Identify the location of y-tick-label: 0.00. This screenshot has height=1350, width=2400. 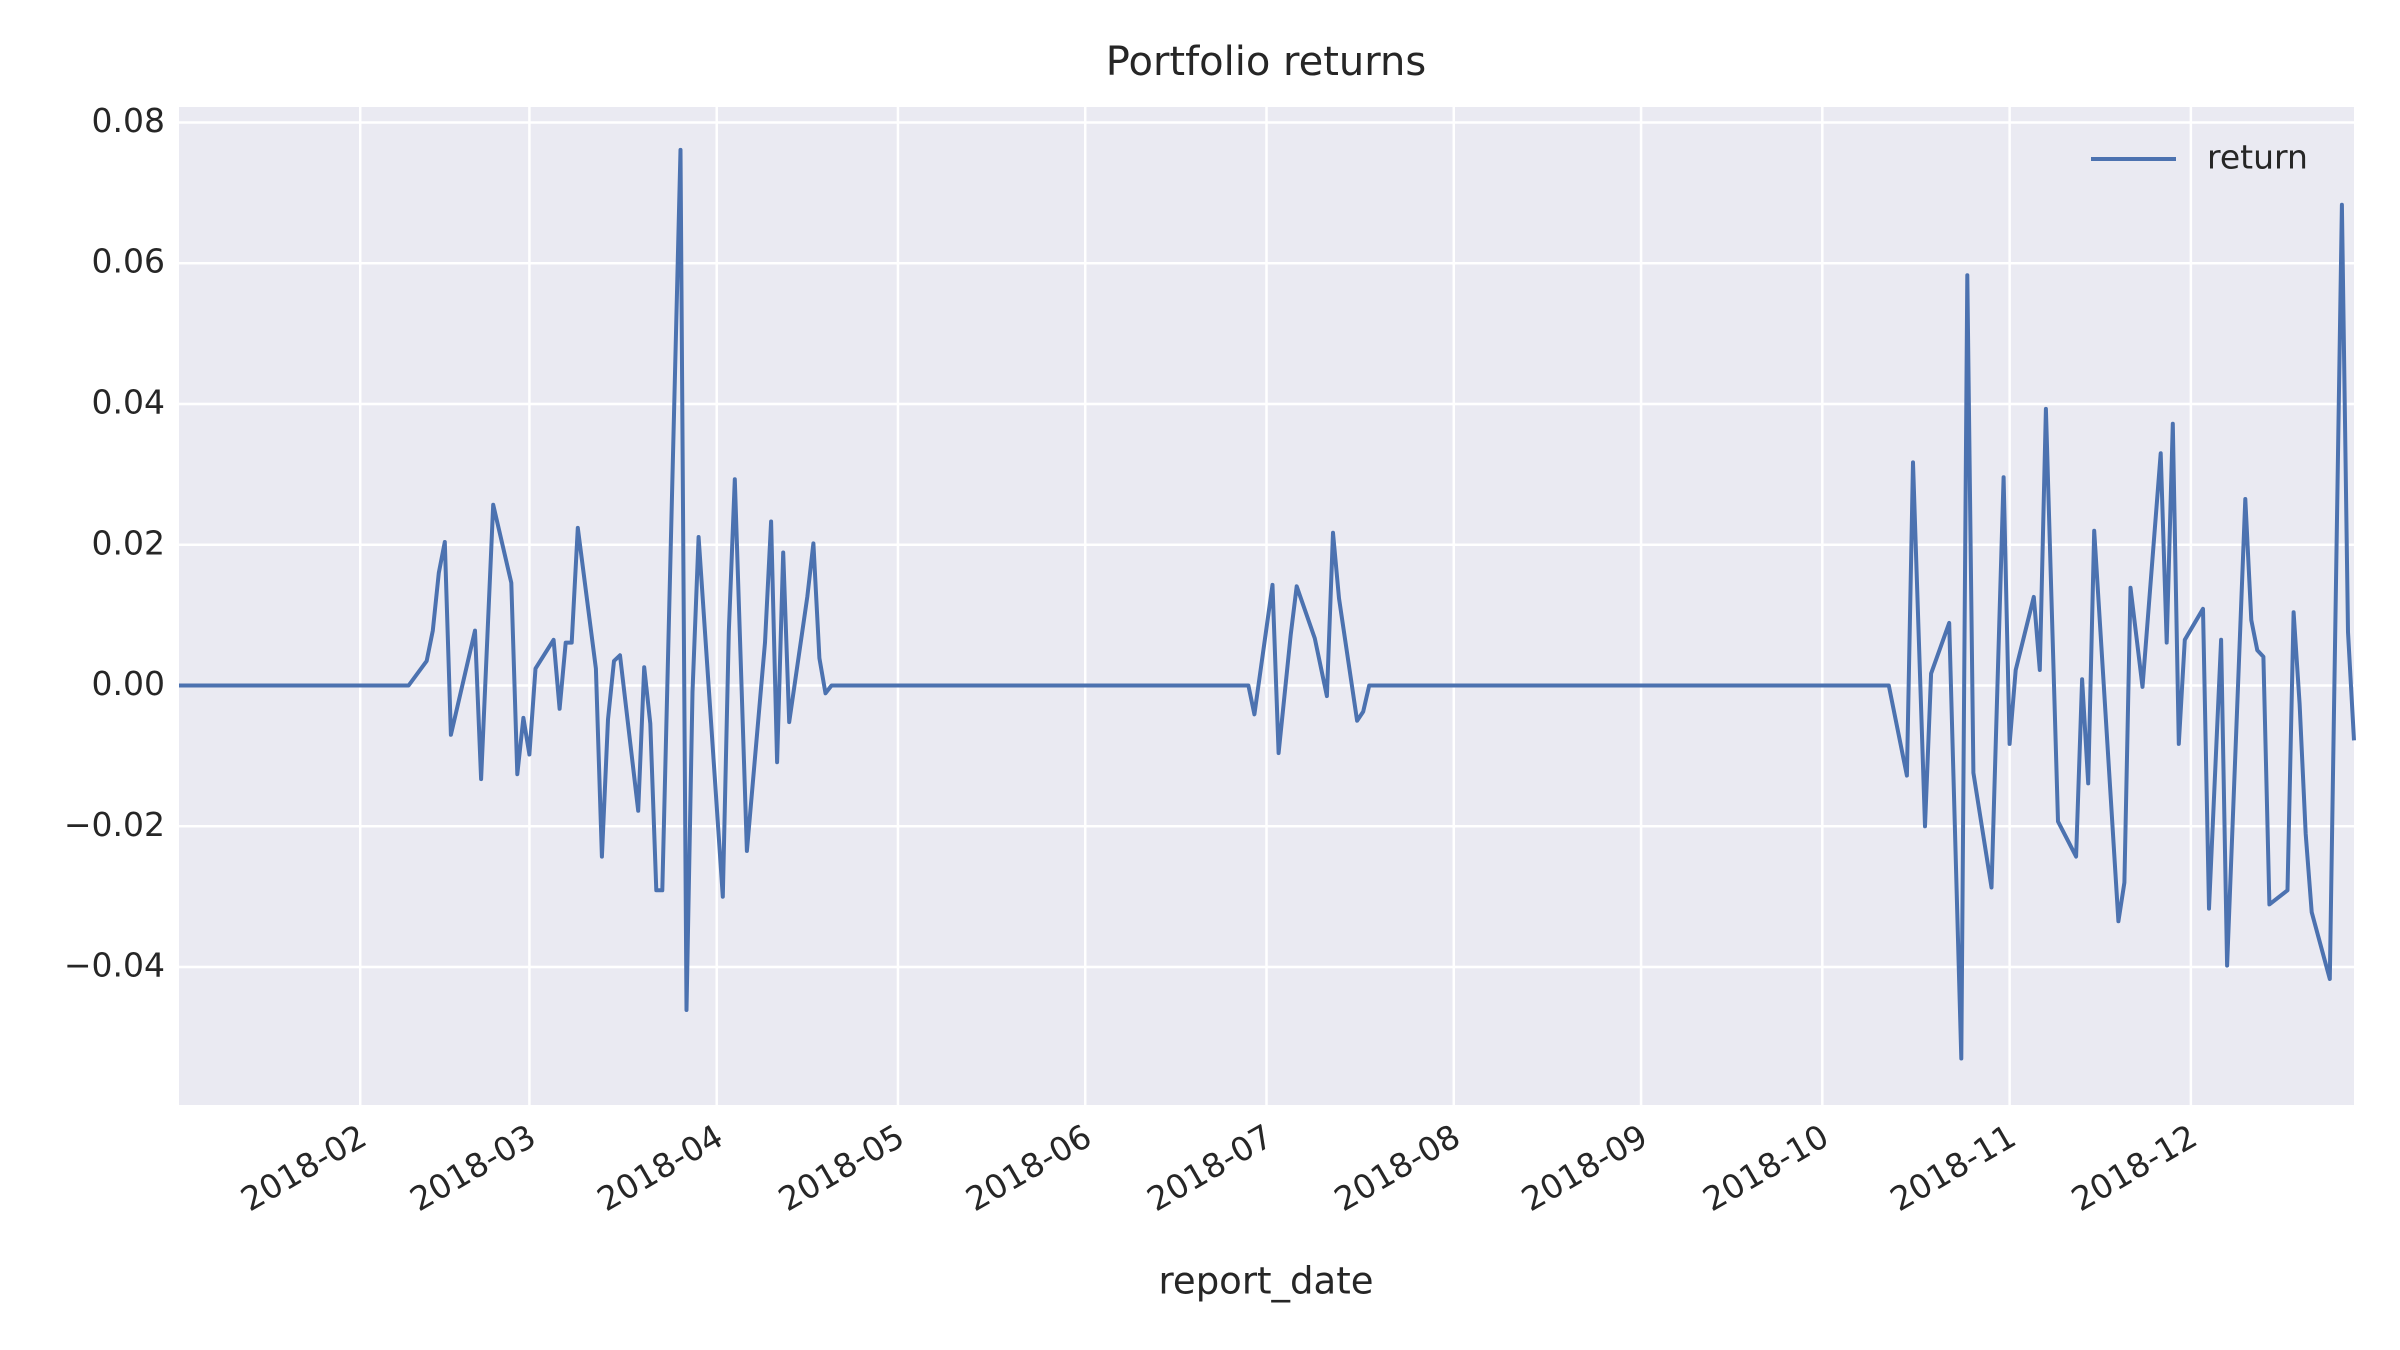
(128, 683).